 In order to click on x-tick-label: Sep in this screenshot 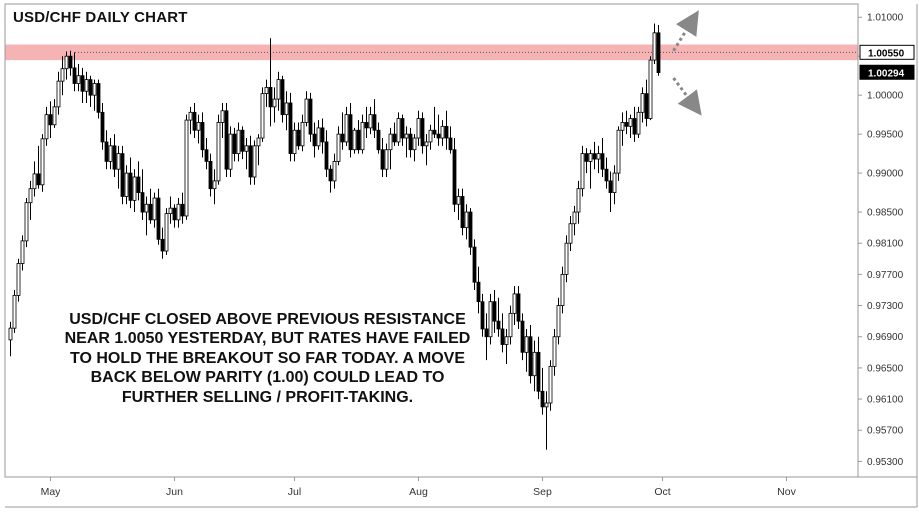, I will do `click(542, 492)`.